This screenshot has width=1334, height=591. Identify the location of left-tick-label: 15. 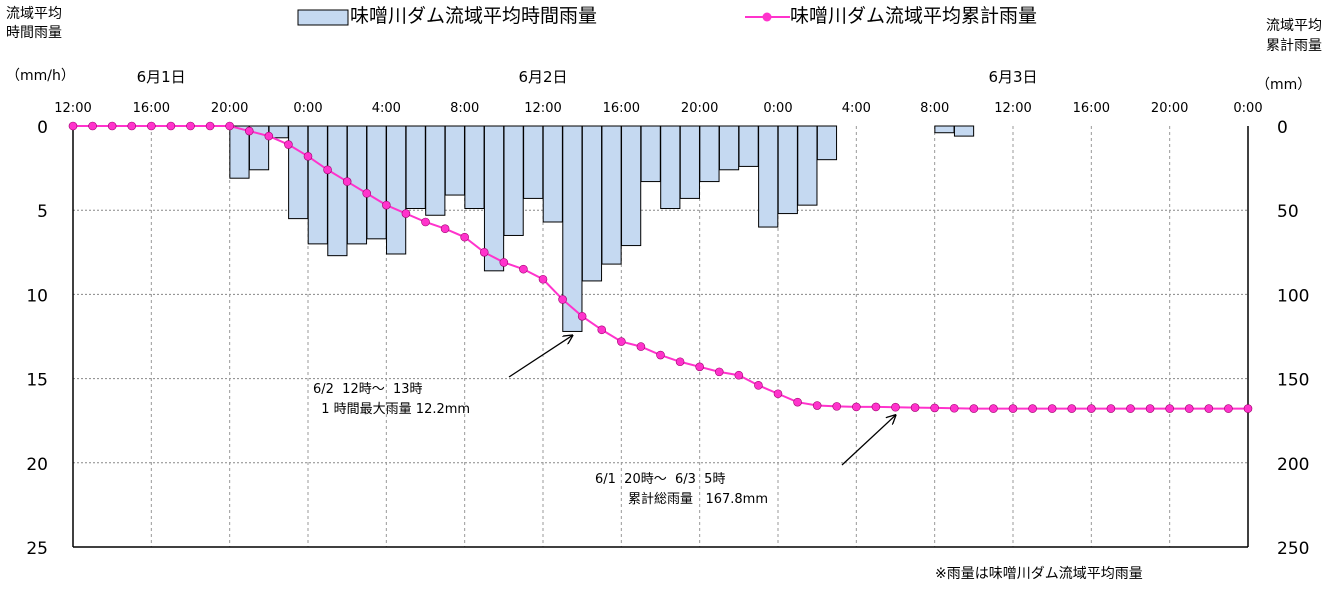
(37, 381).